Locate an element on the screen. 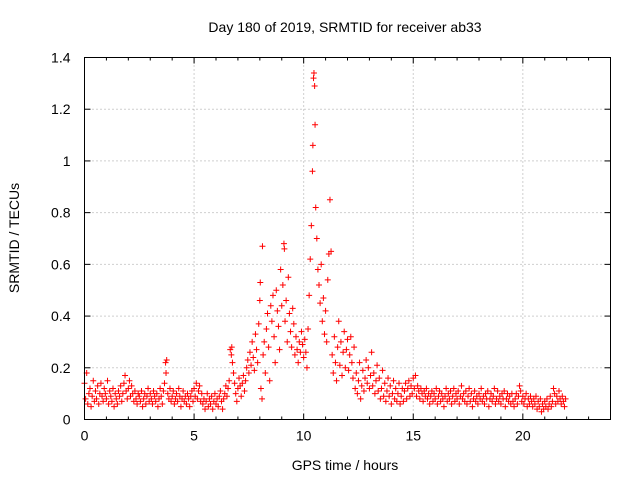  y-tick-label: 1.2 is located at coordinates (61, 109).